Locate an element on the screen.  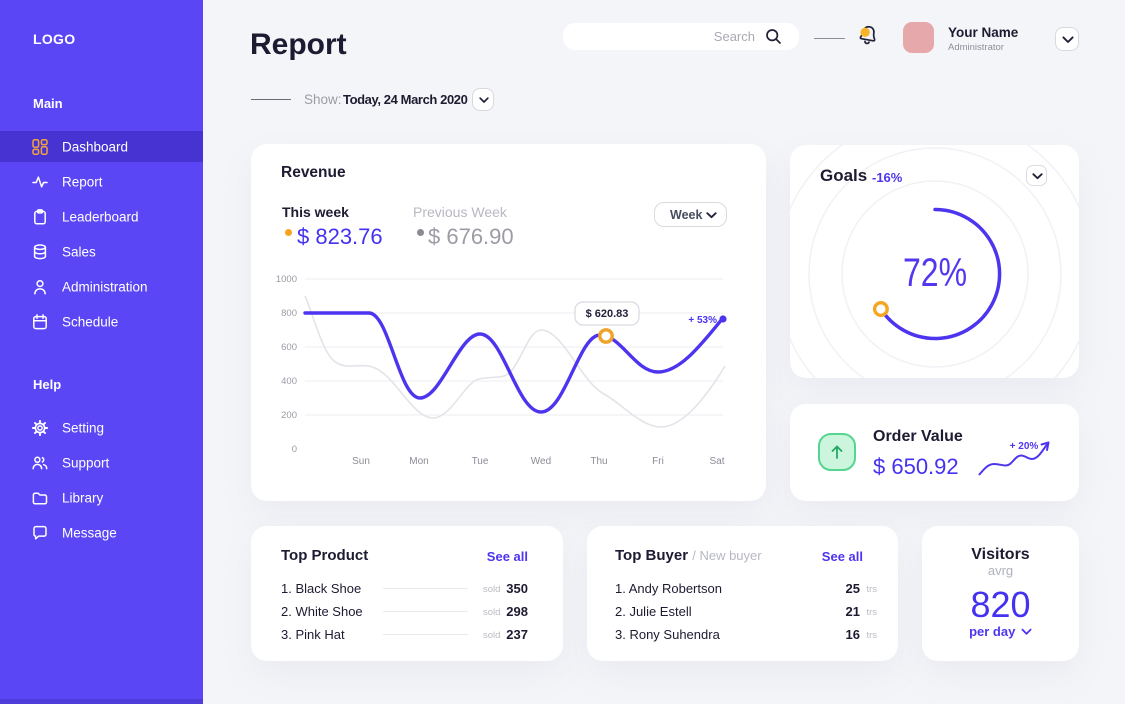
svg-text: $ 620.83 is located at coordinates (607, 314).